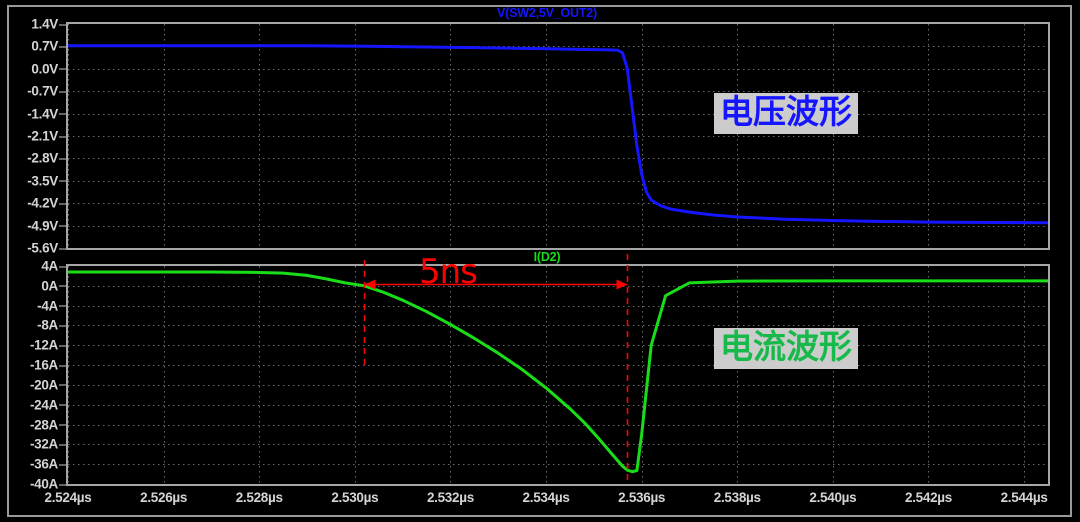 This screenshot has height=522, width=1080. What do you see at coordinates (48, 484) in the screenshot?
I see `y-tick-current-tick: -40A` at bounding box center [48, 484].